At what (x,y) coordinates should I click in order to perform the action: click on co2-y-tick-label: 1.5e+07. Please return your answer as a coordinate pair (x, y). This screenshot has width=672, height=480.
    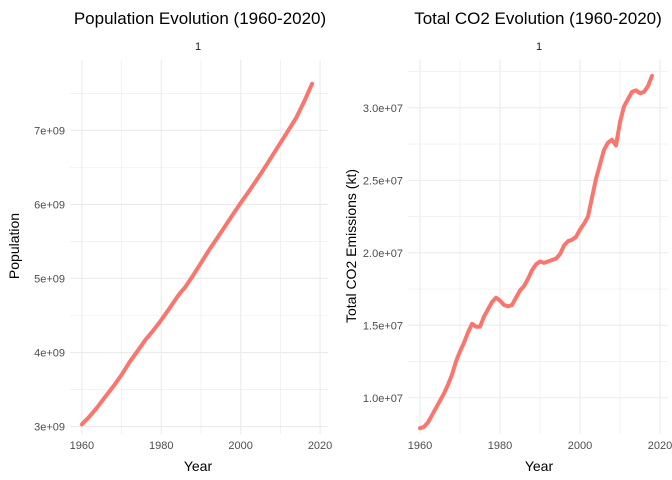
    Looking at the image, I should click on (383, 326).